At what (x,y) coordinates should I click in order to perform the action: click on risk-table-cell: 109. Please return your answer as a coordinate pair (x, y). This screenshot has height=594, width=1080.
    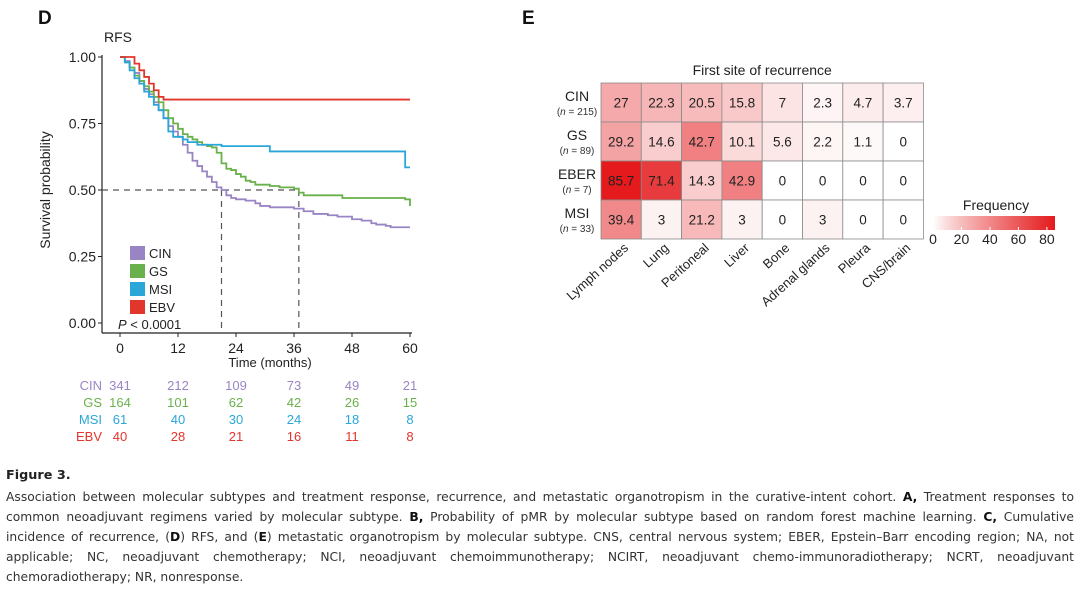
    Looking at the image, I should click on (236, 385).